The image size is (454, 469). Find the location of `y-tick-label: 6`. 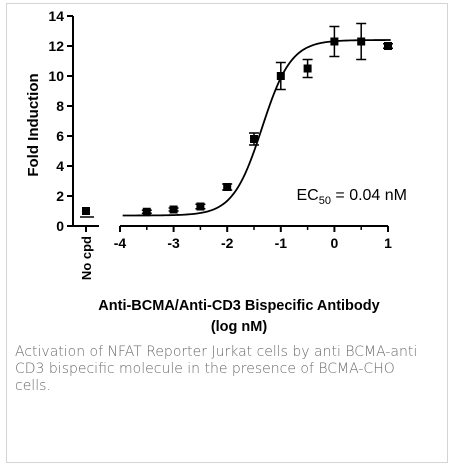

y-tick-label: 6 is located at coordinates (60, 136).